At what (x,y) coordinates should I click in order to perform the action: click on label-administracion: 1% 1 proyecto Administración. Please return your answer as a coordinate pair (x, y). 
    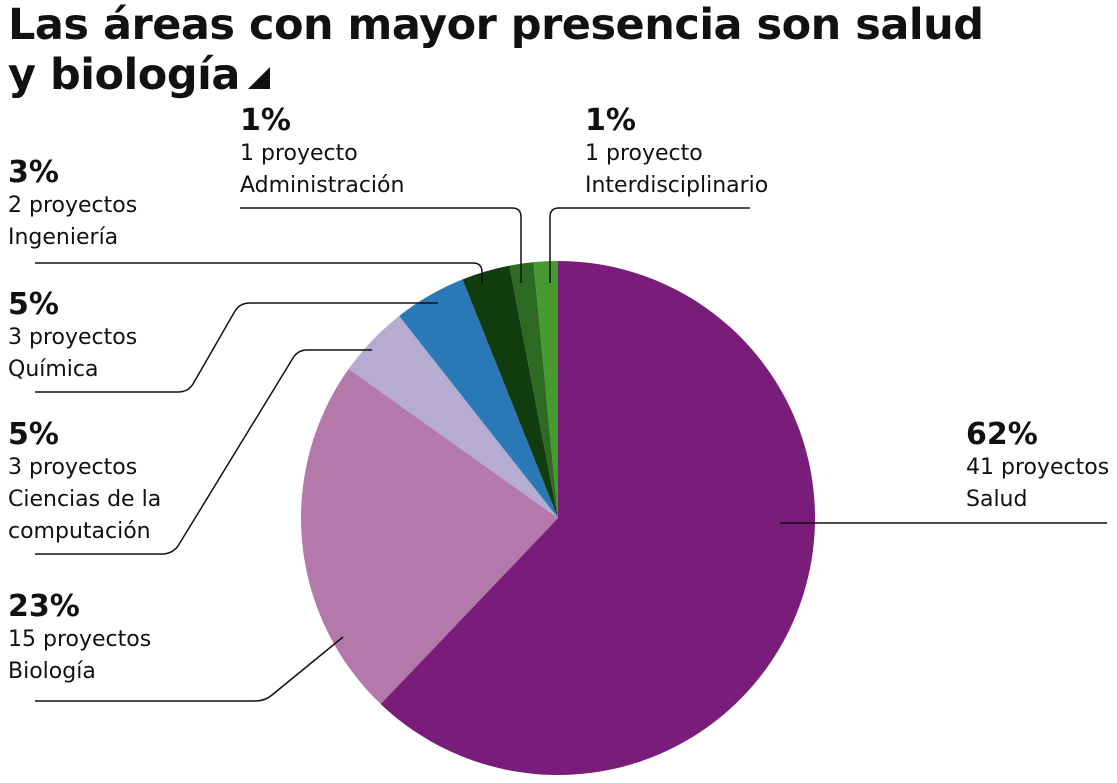
    Looking at the image, I should click on (322, 153).